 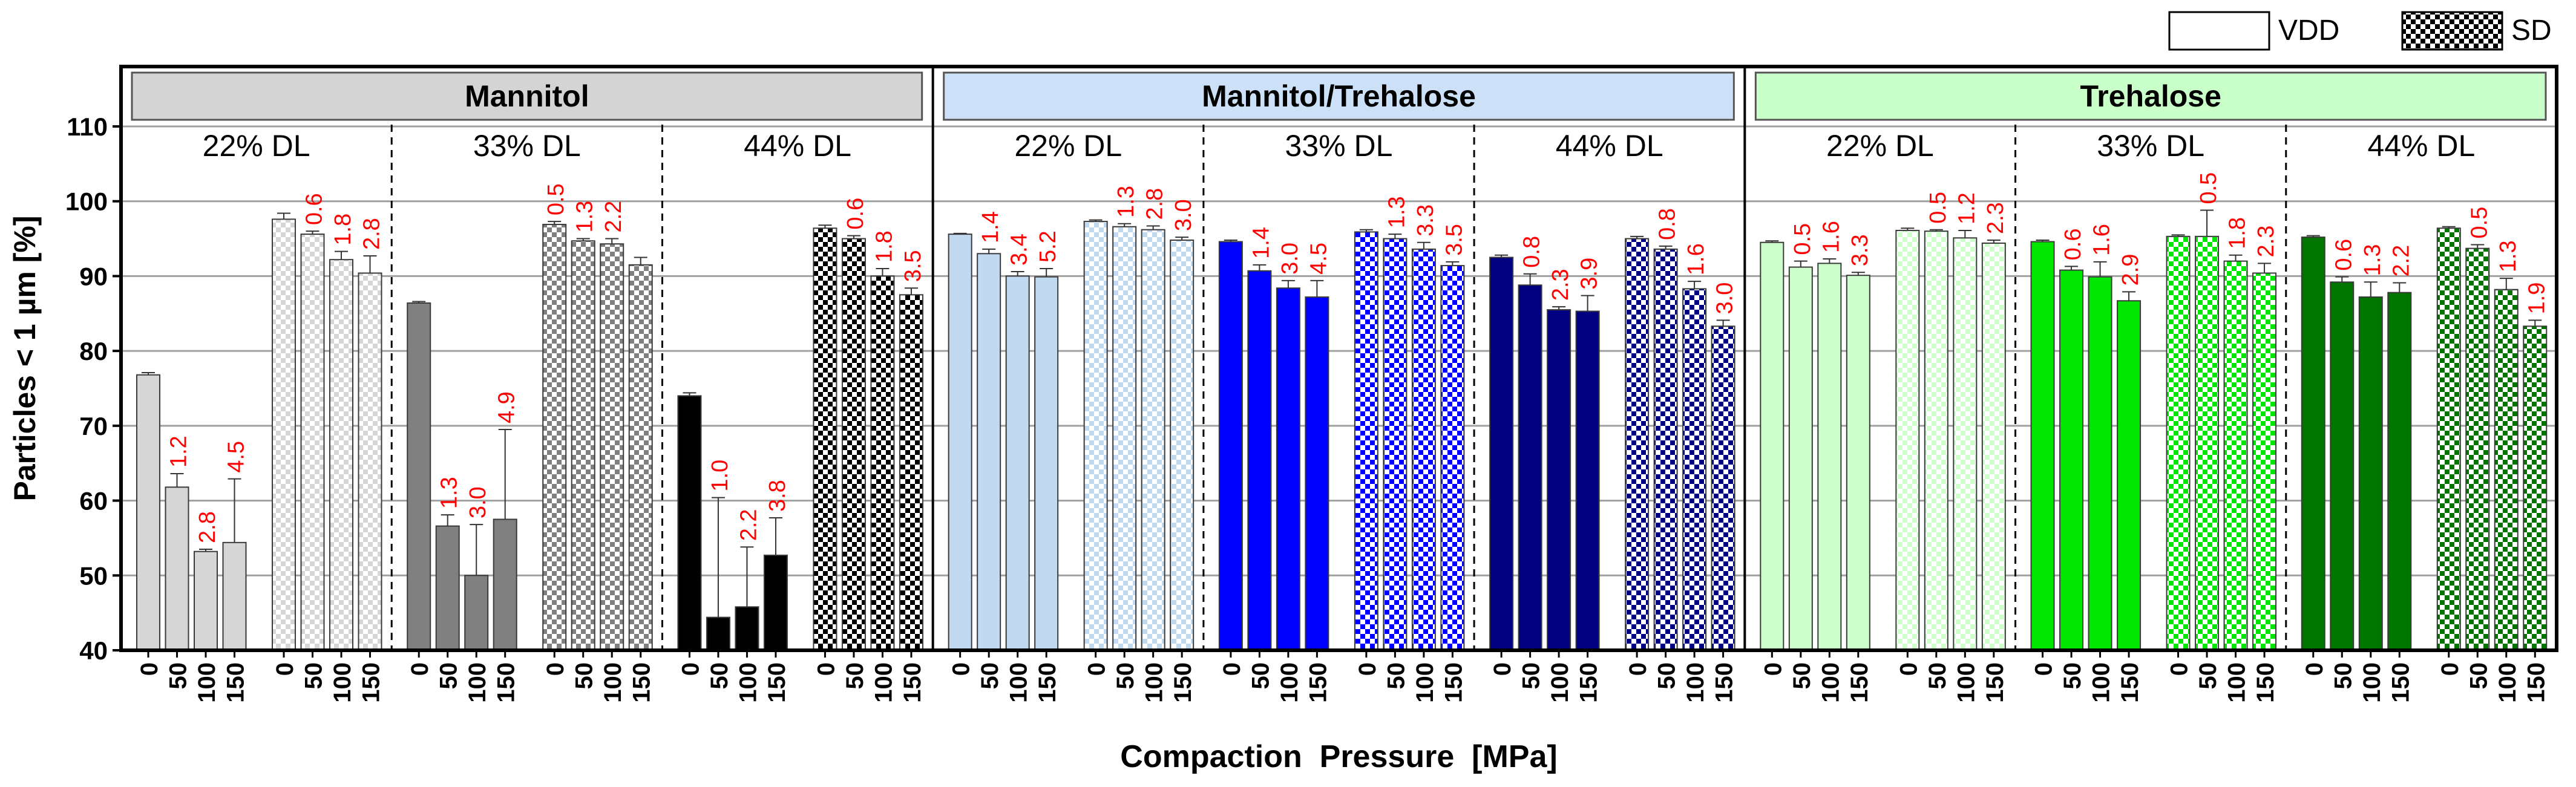 I want to click on data-label: 1.3, so click(x=2372, y=260).